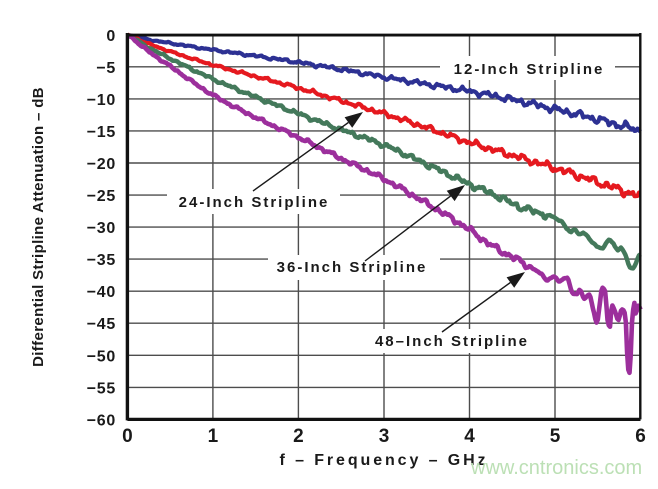 The height and width of the screenshot is (489, 658). What do you see at coordinates (38, 227) in the screenshot?
I see `svg-text:Differential Stripline Attenua: Differential Stripline Attenuation – dB` at bounding box center [38, 227].